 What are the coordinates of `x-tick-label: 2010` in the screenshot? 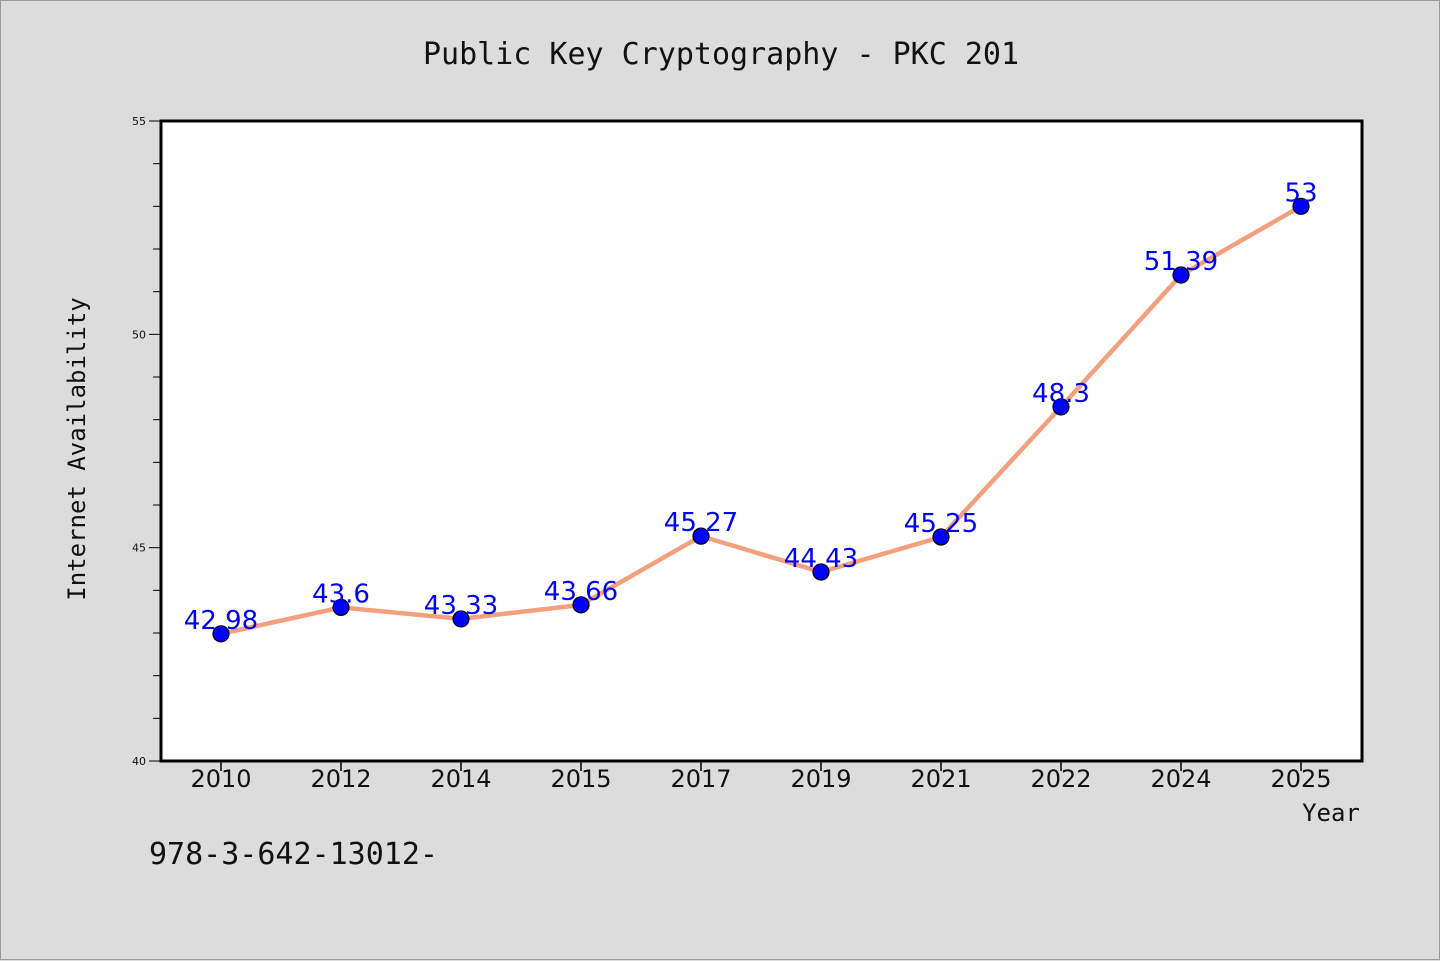 It's located at (220, 779).